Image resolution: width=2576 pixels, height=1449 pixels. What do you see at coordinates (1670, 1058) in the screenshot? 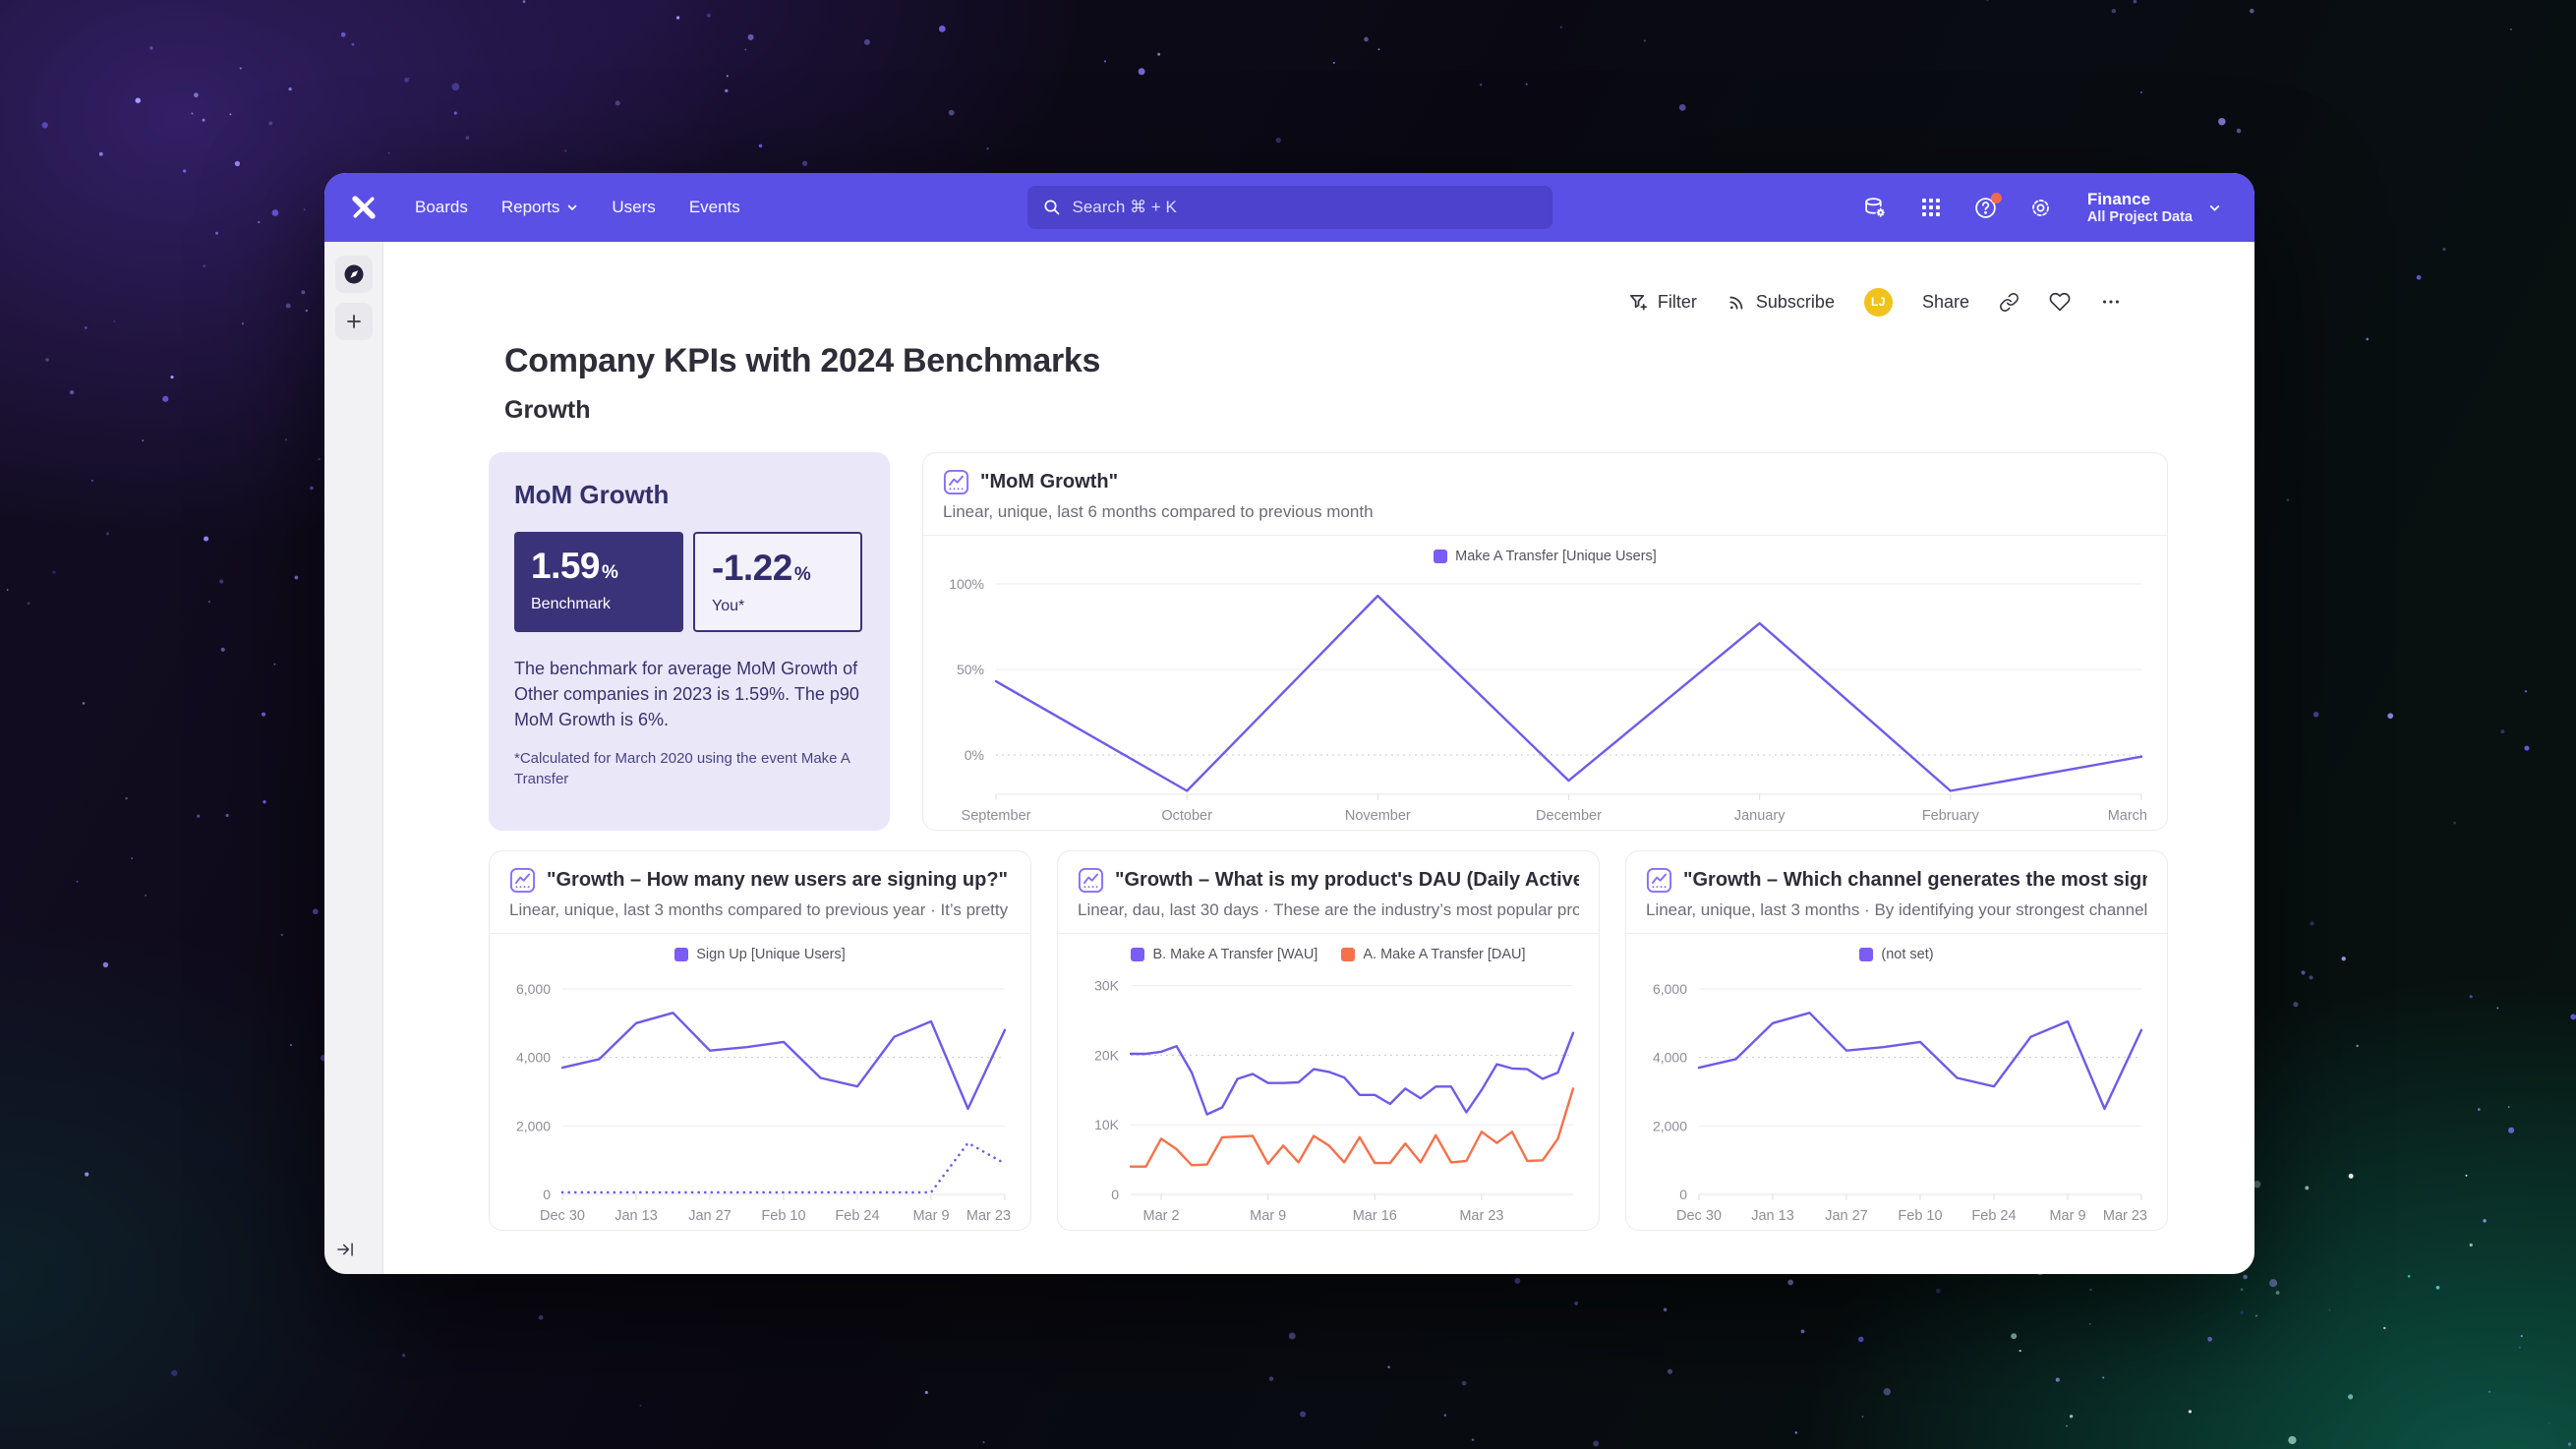
I see `svg-text: 4,000` at bounding box center [1670, 1058].